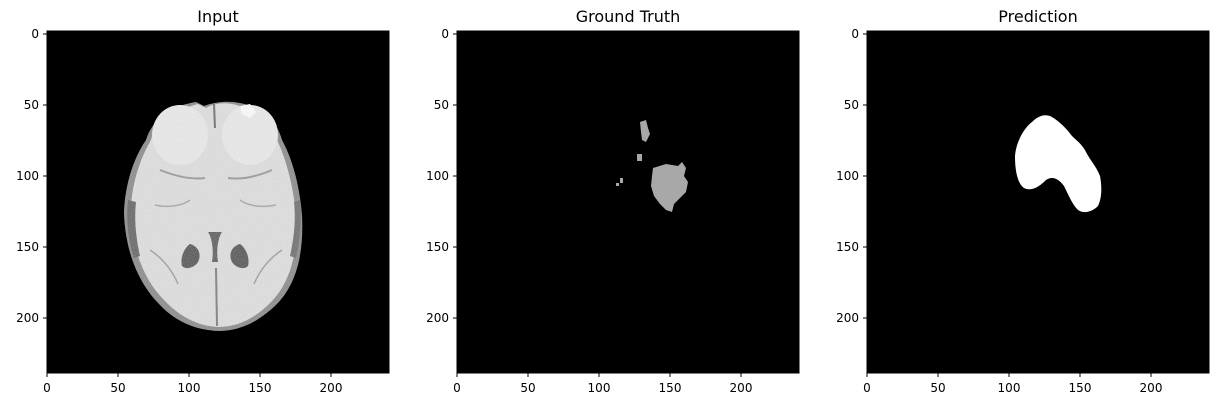  What do you see at coordinates (216, 297) in the screenshot?
I see `midline-posterior` at bounding box center [216, 297].